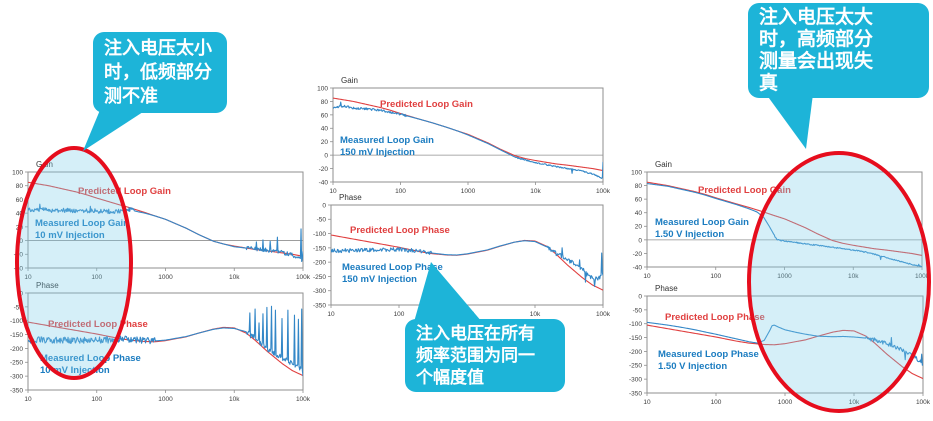  Describe the element at coordinates (769, 83) in the screenshot. I see `callout-text-line: 真` at that location.